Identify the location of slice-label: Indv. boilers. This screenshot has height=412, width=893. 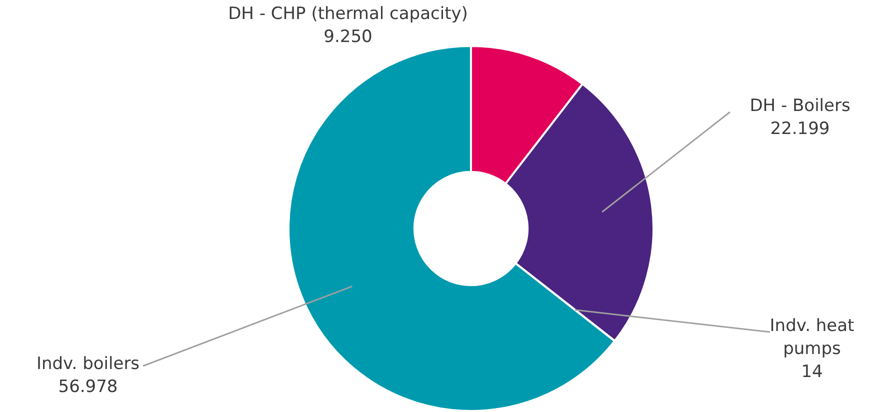
(88, 364).